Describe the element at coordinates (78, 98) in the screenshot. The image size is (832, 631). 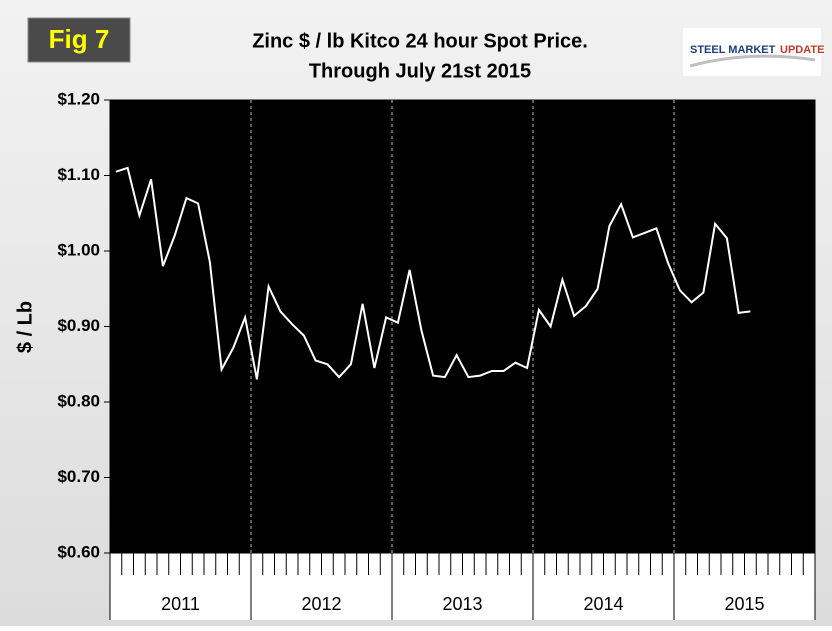
I see `y-tick-label: $1.20` at that location.